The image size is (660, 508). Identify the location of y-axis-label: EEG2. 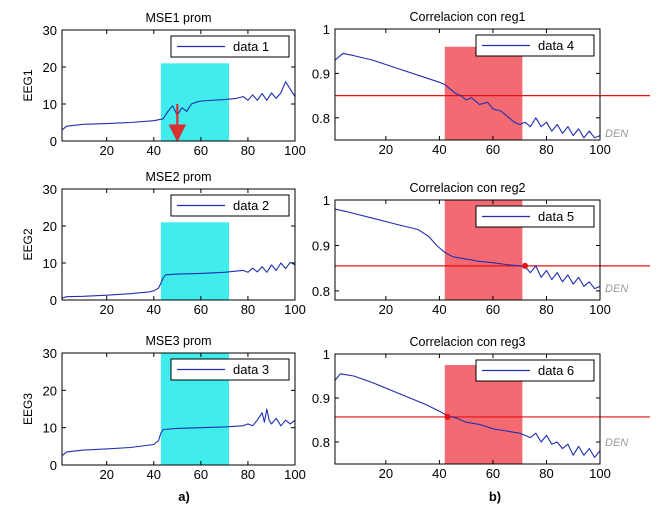
(28, 244).